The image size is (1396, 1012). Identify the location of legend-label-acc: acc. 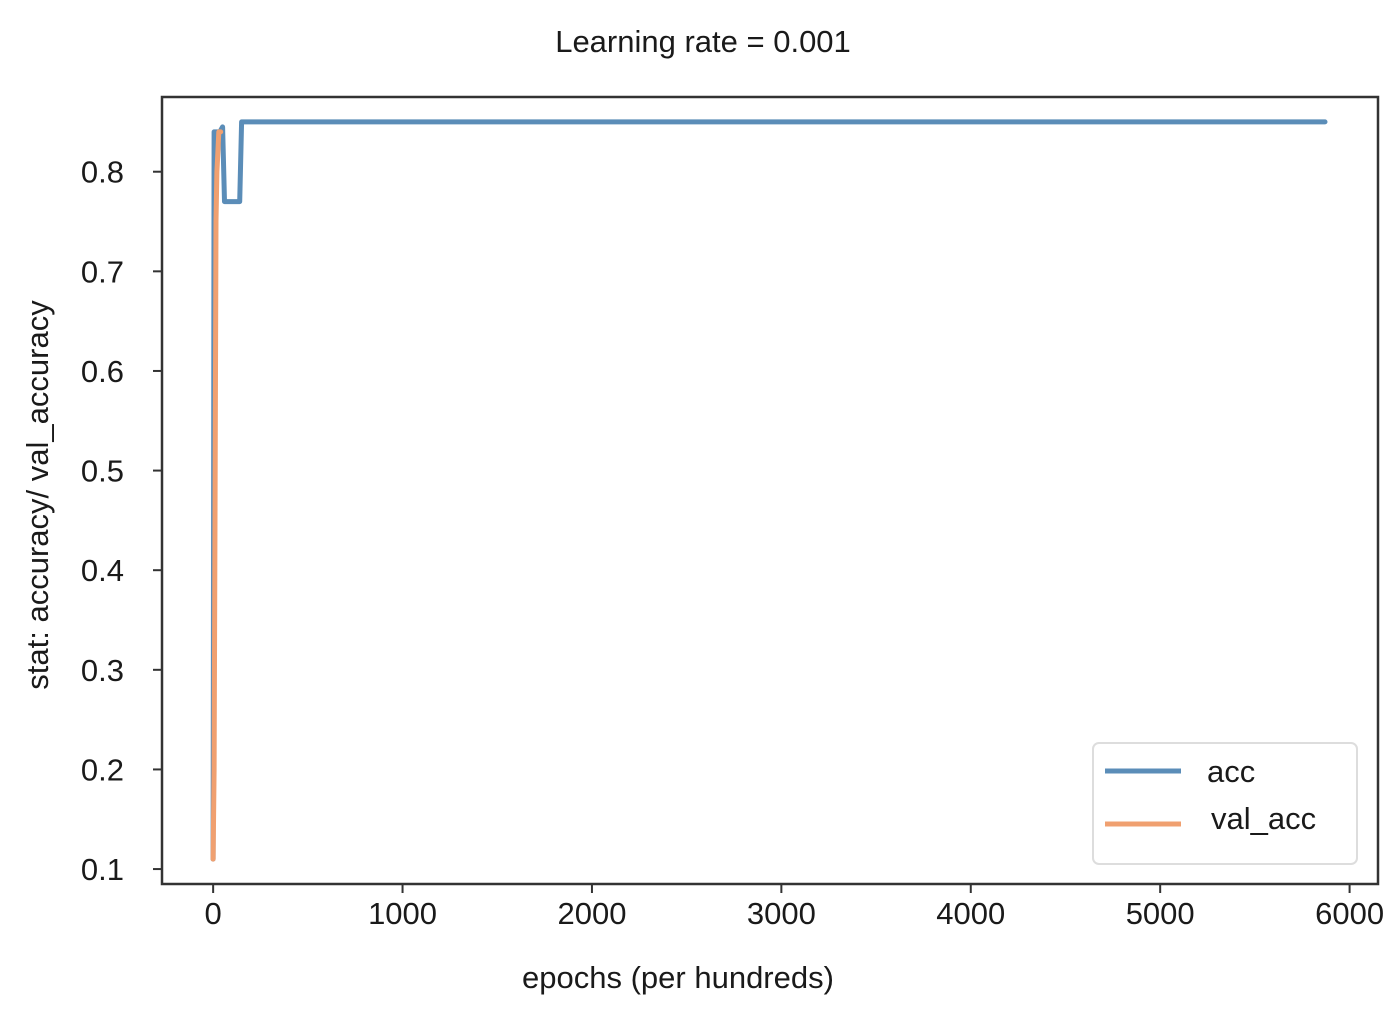
(1231, 771).